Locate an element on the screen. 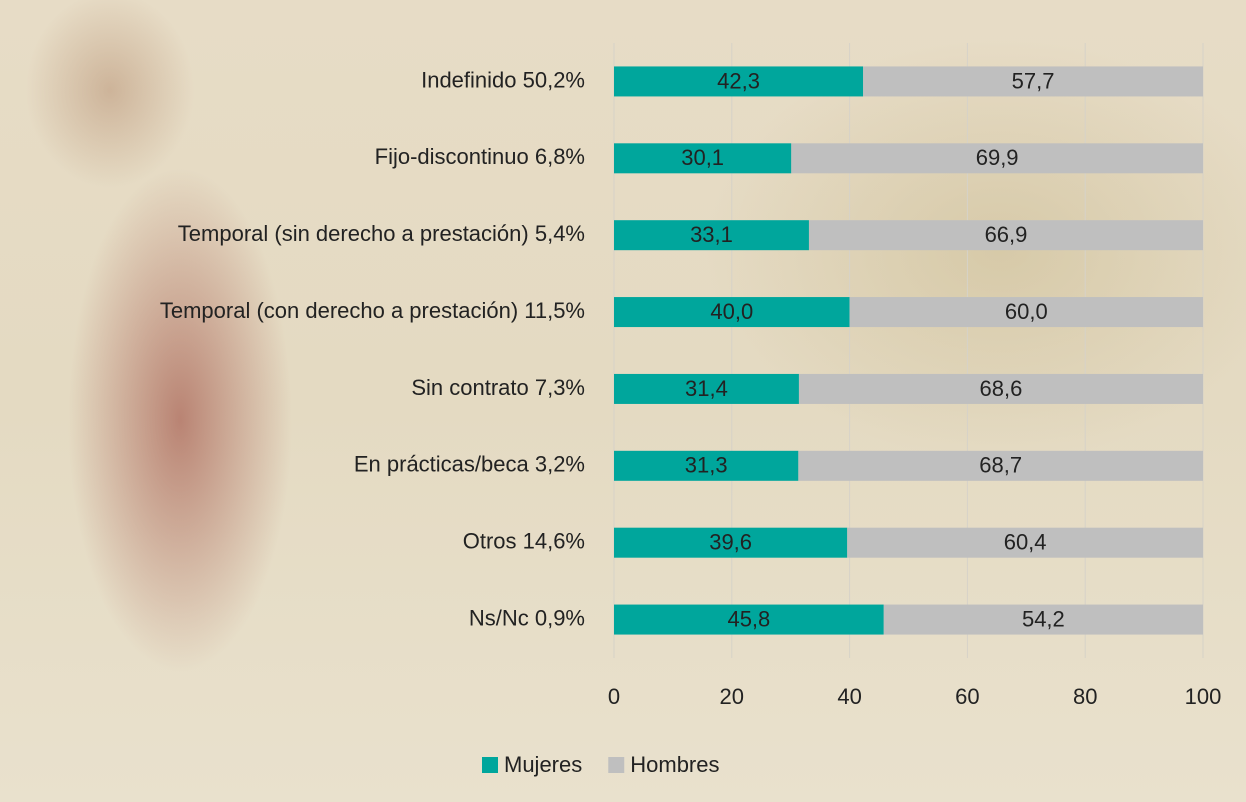 This screenshot has width=1246, height=802. data-label: 54,2 is located at coordinates (1043, 618).